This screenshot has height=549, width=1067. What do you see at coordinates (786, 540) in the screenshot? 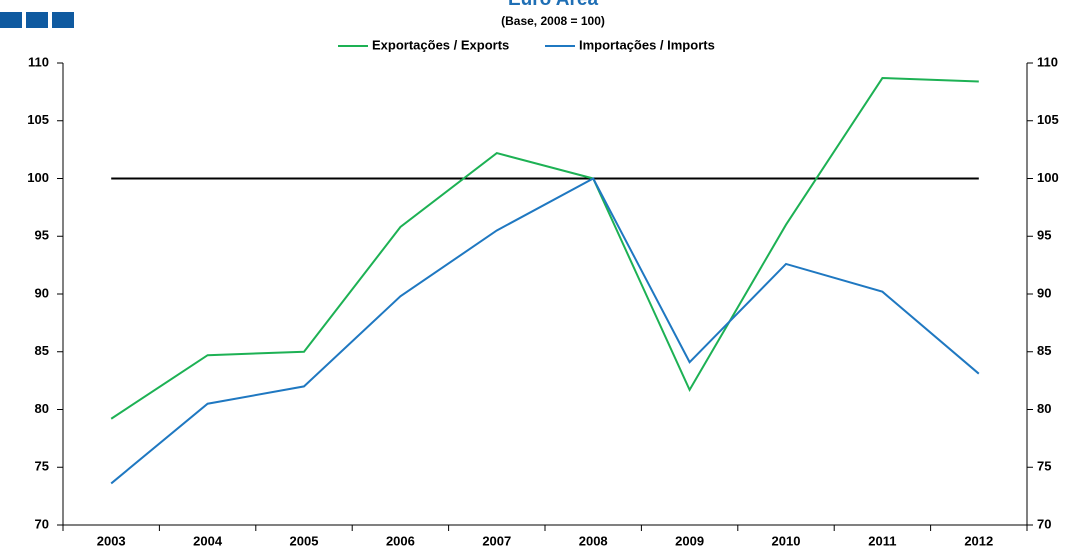
I see `x-tick-label: 2010` at bounding box center [786, 540].